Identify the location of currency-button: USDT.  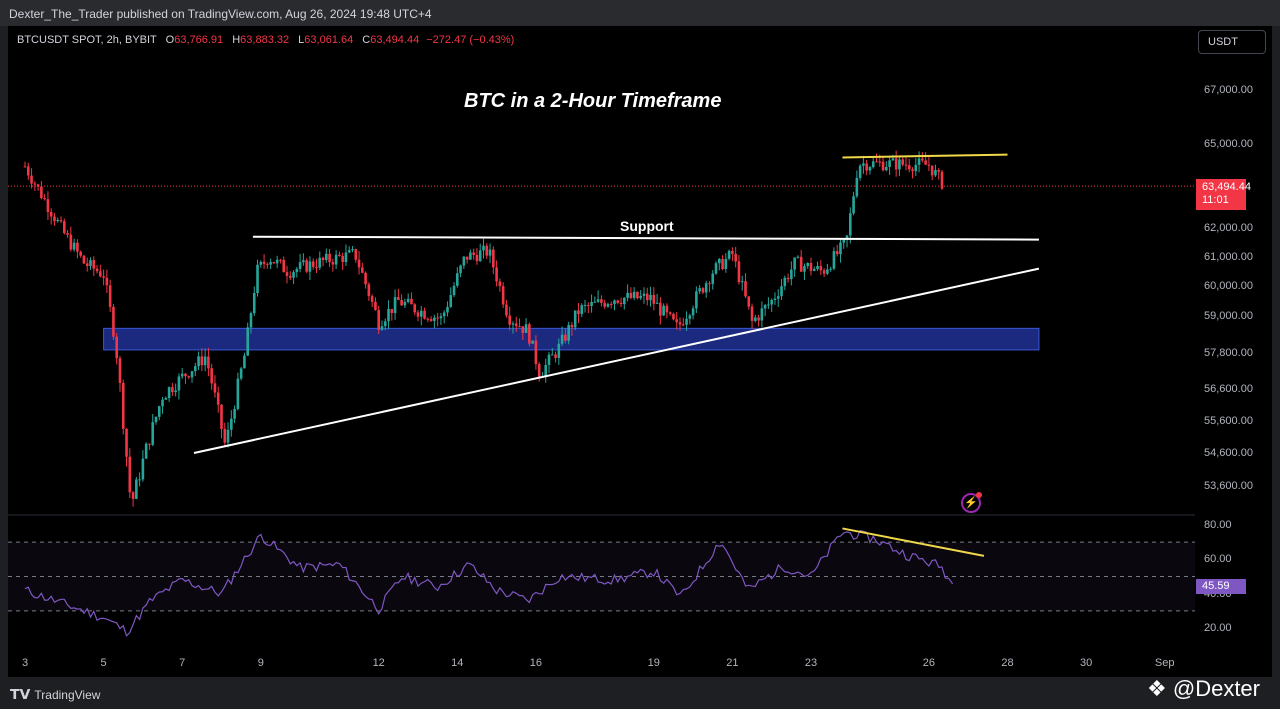
(1232, 42).